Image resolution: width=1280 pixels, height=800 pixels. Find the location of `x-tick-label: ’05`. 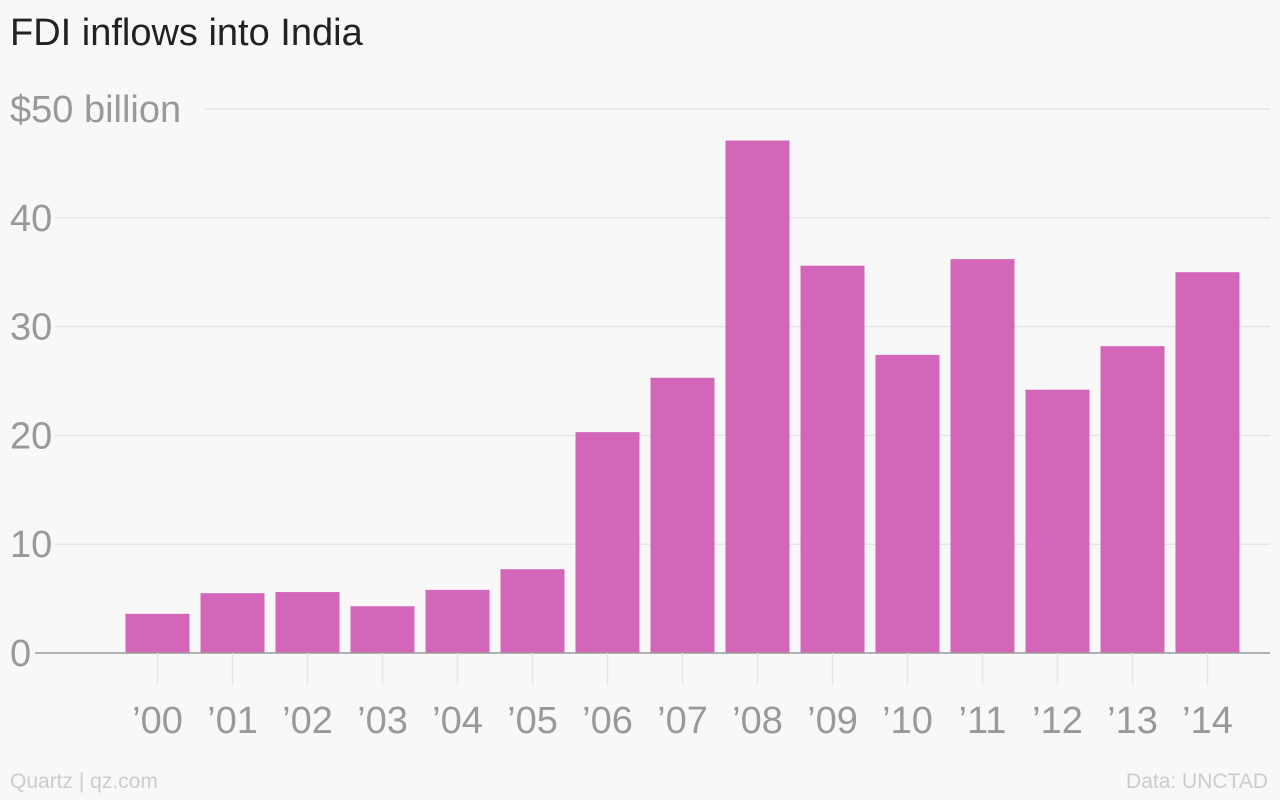

x-tick-label: ’05 is located at coordinates (532, 721).